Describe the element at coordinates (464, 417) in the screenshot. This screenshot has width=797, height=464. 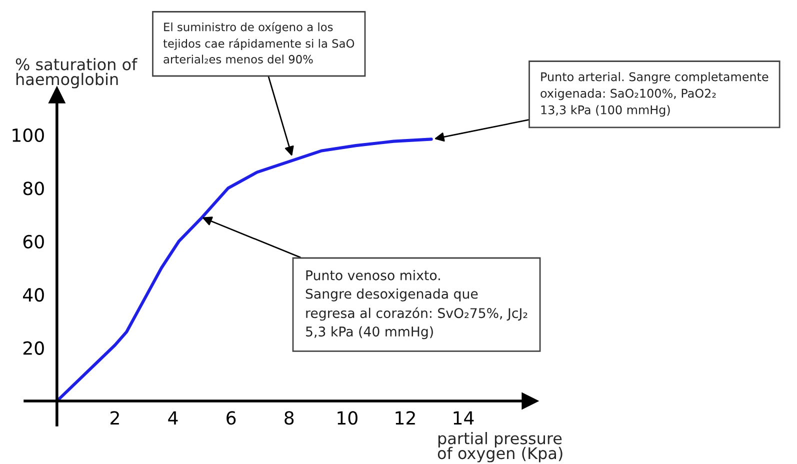
I see `x-tick-label: 14` at that location.